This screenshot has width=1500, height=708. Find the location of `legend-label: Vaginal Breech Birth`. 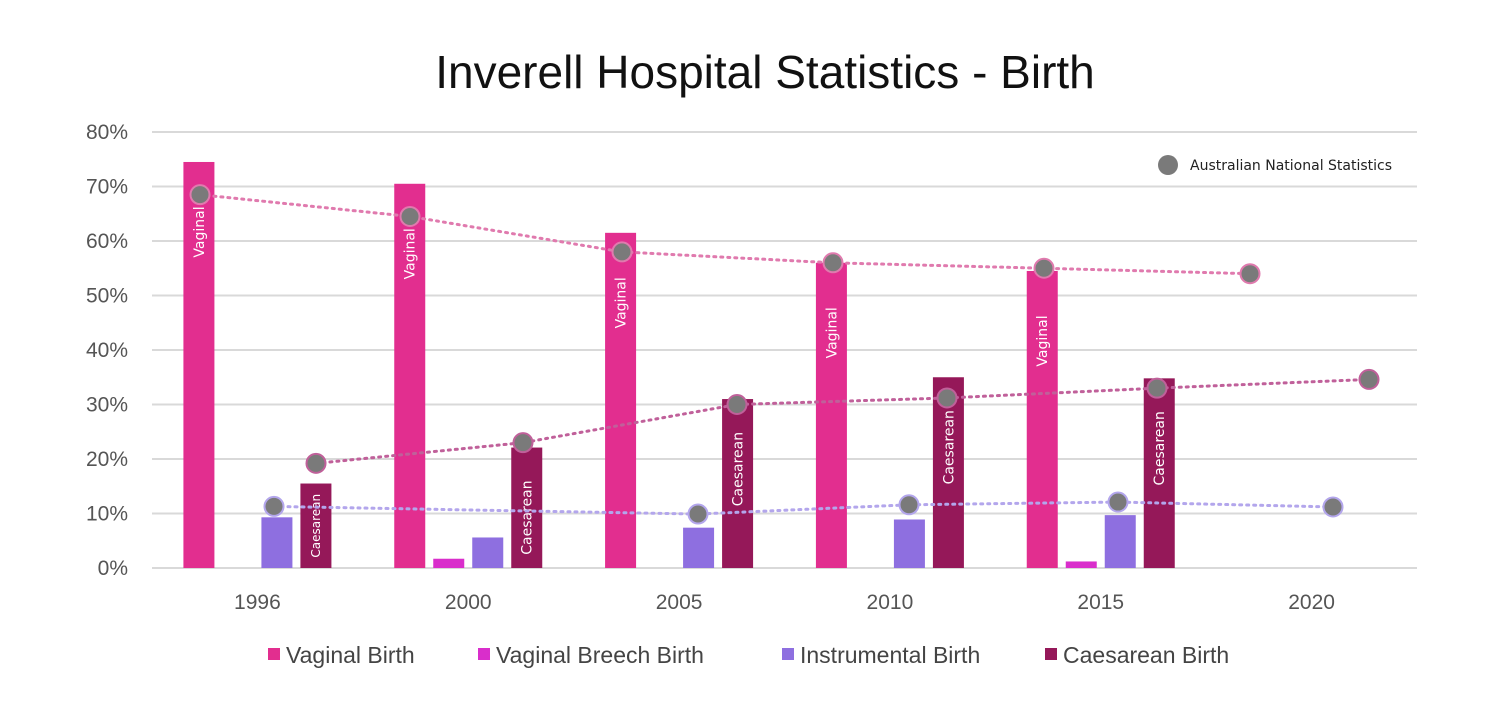

legend-label: Vaginal Breech Birth is located at coordinates (600, 655).